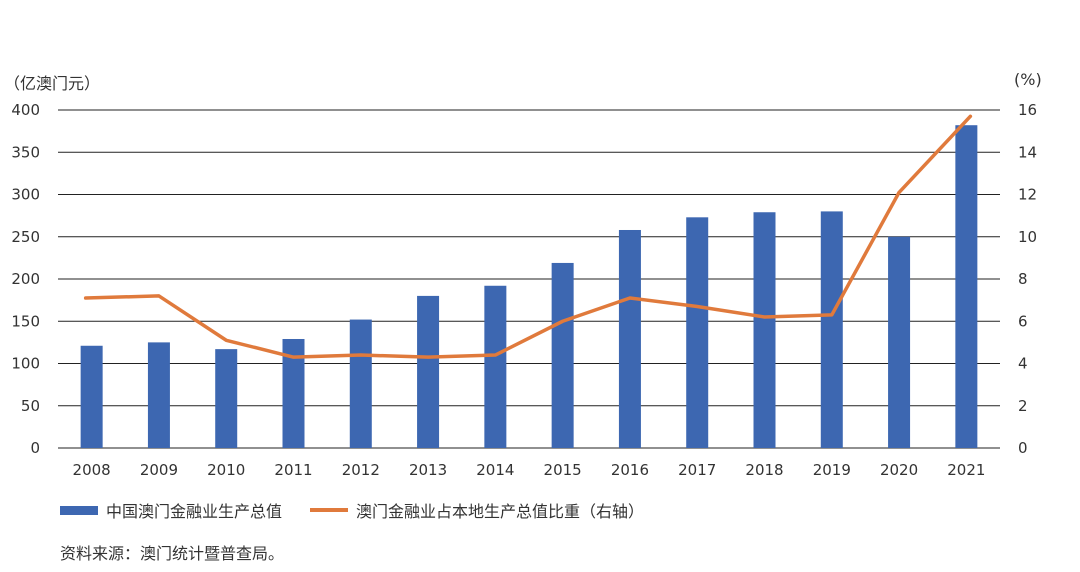 The width and height of the screenshot is (1080, 572). Describe the element at coordinates (966, 470) in the screenshot. I see `x-tick-label: 2021` at that location.